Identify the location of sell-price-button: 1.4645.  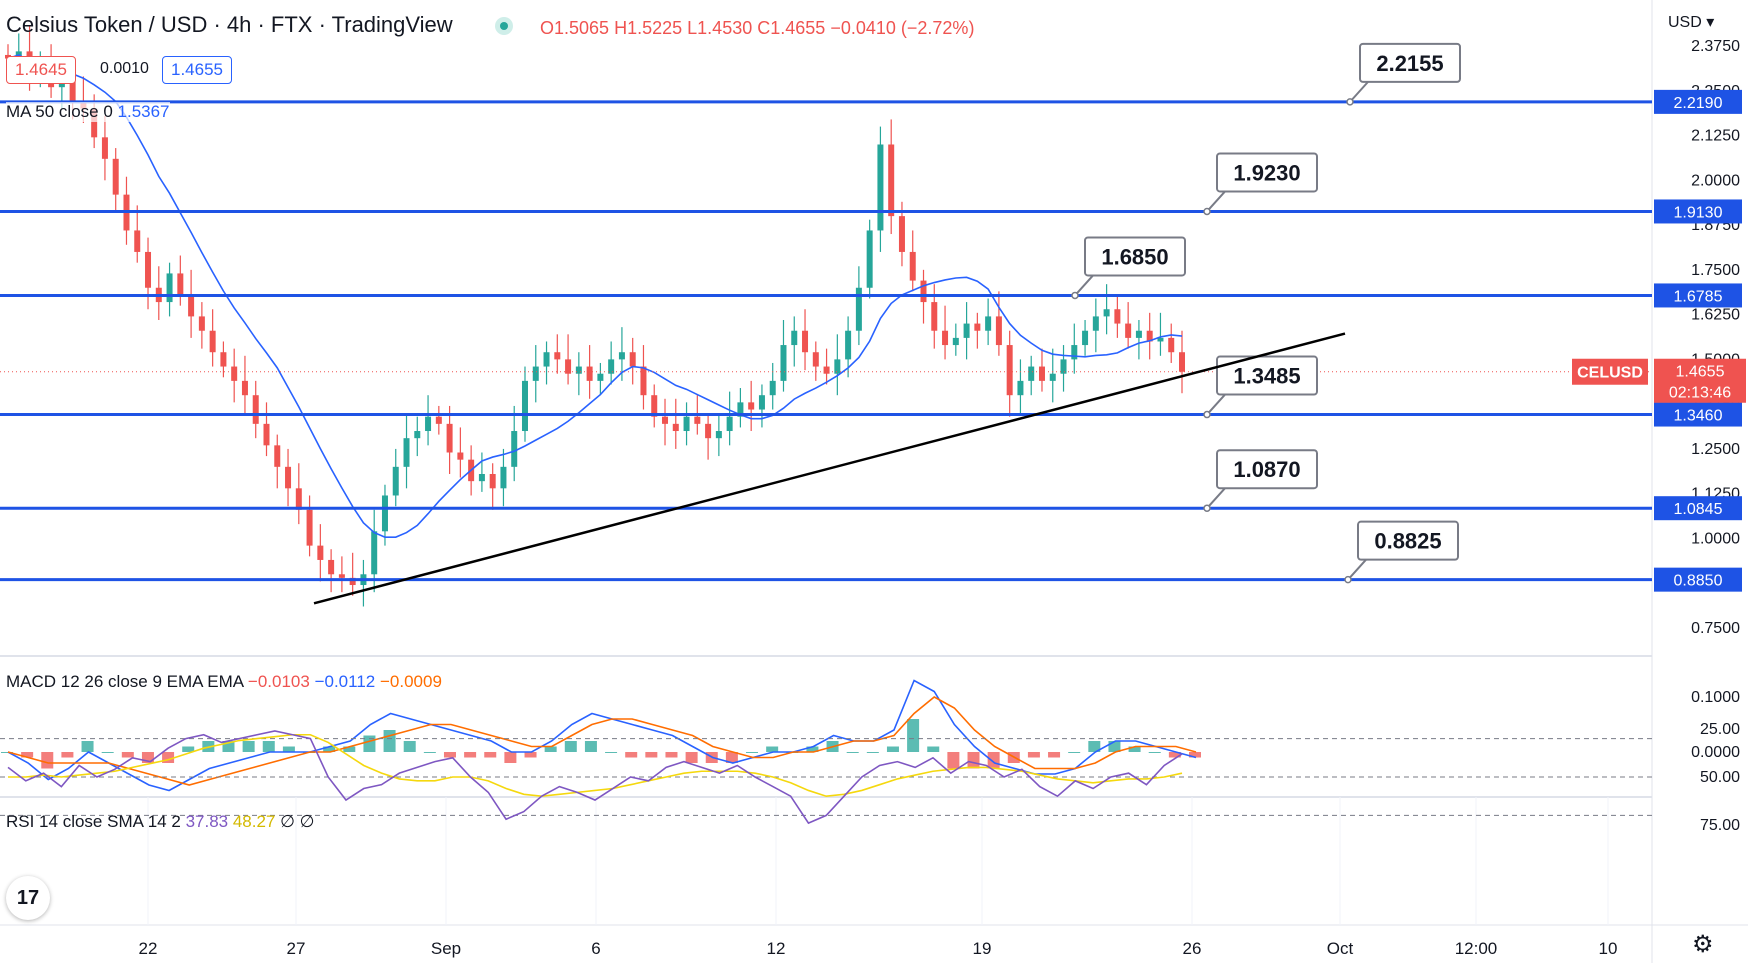
(41, 70).